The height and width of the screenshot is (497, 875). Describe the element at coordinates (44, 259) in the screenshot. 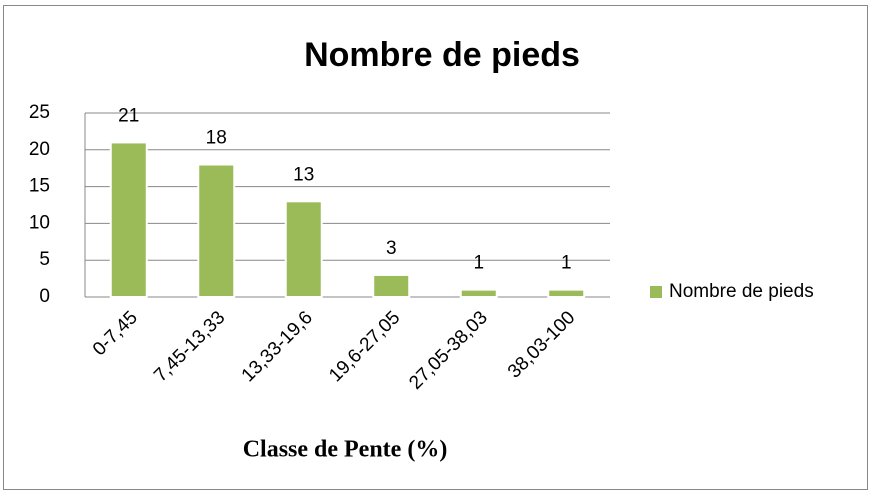

I see `y-tick-label: 5` at that location.